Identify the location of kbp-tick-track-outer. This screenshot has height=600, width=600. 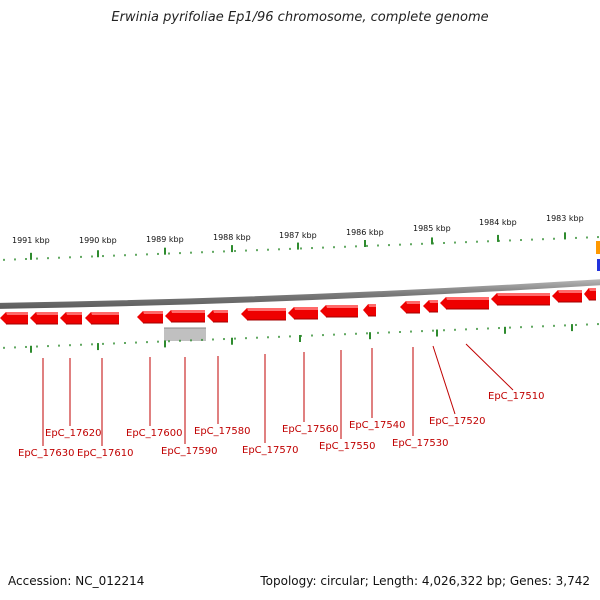
(301, 246).